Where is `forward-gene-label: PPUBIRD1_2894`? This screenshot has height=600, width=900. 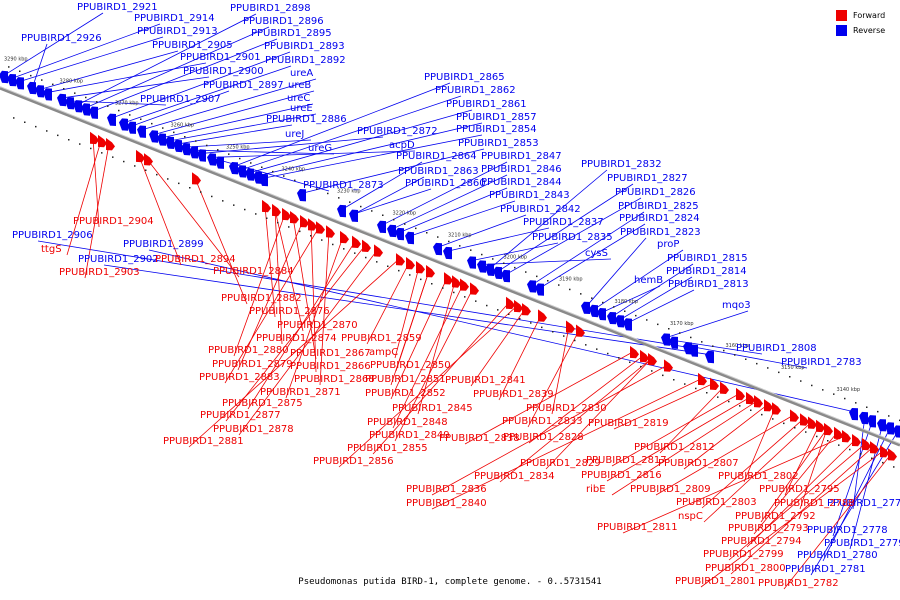
forward-gene-label: PPUBIRD1_2894 is located at coordinates (195, 259).